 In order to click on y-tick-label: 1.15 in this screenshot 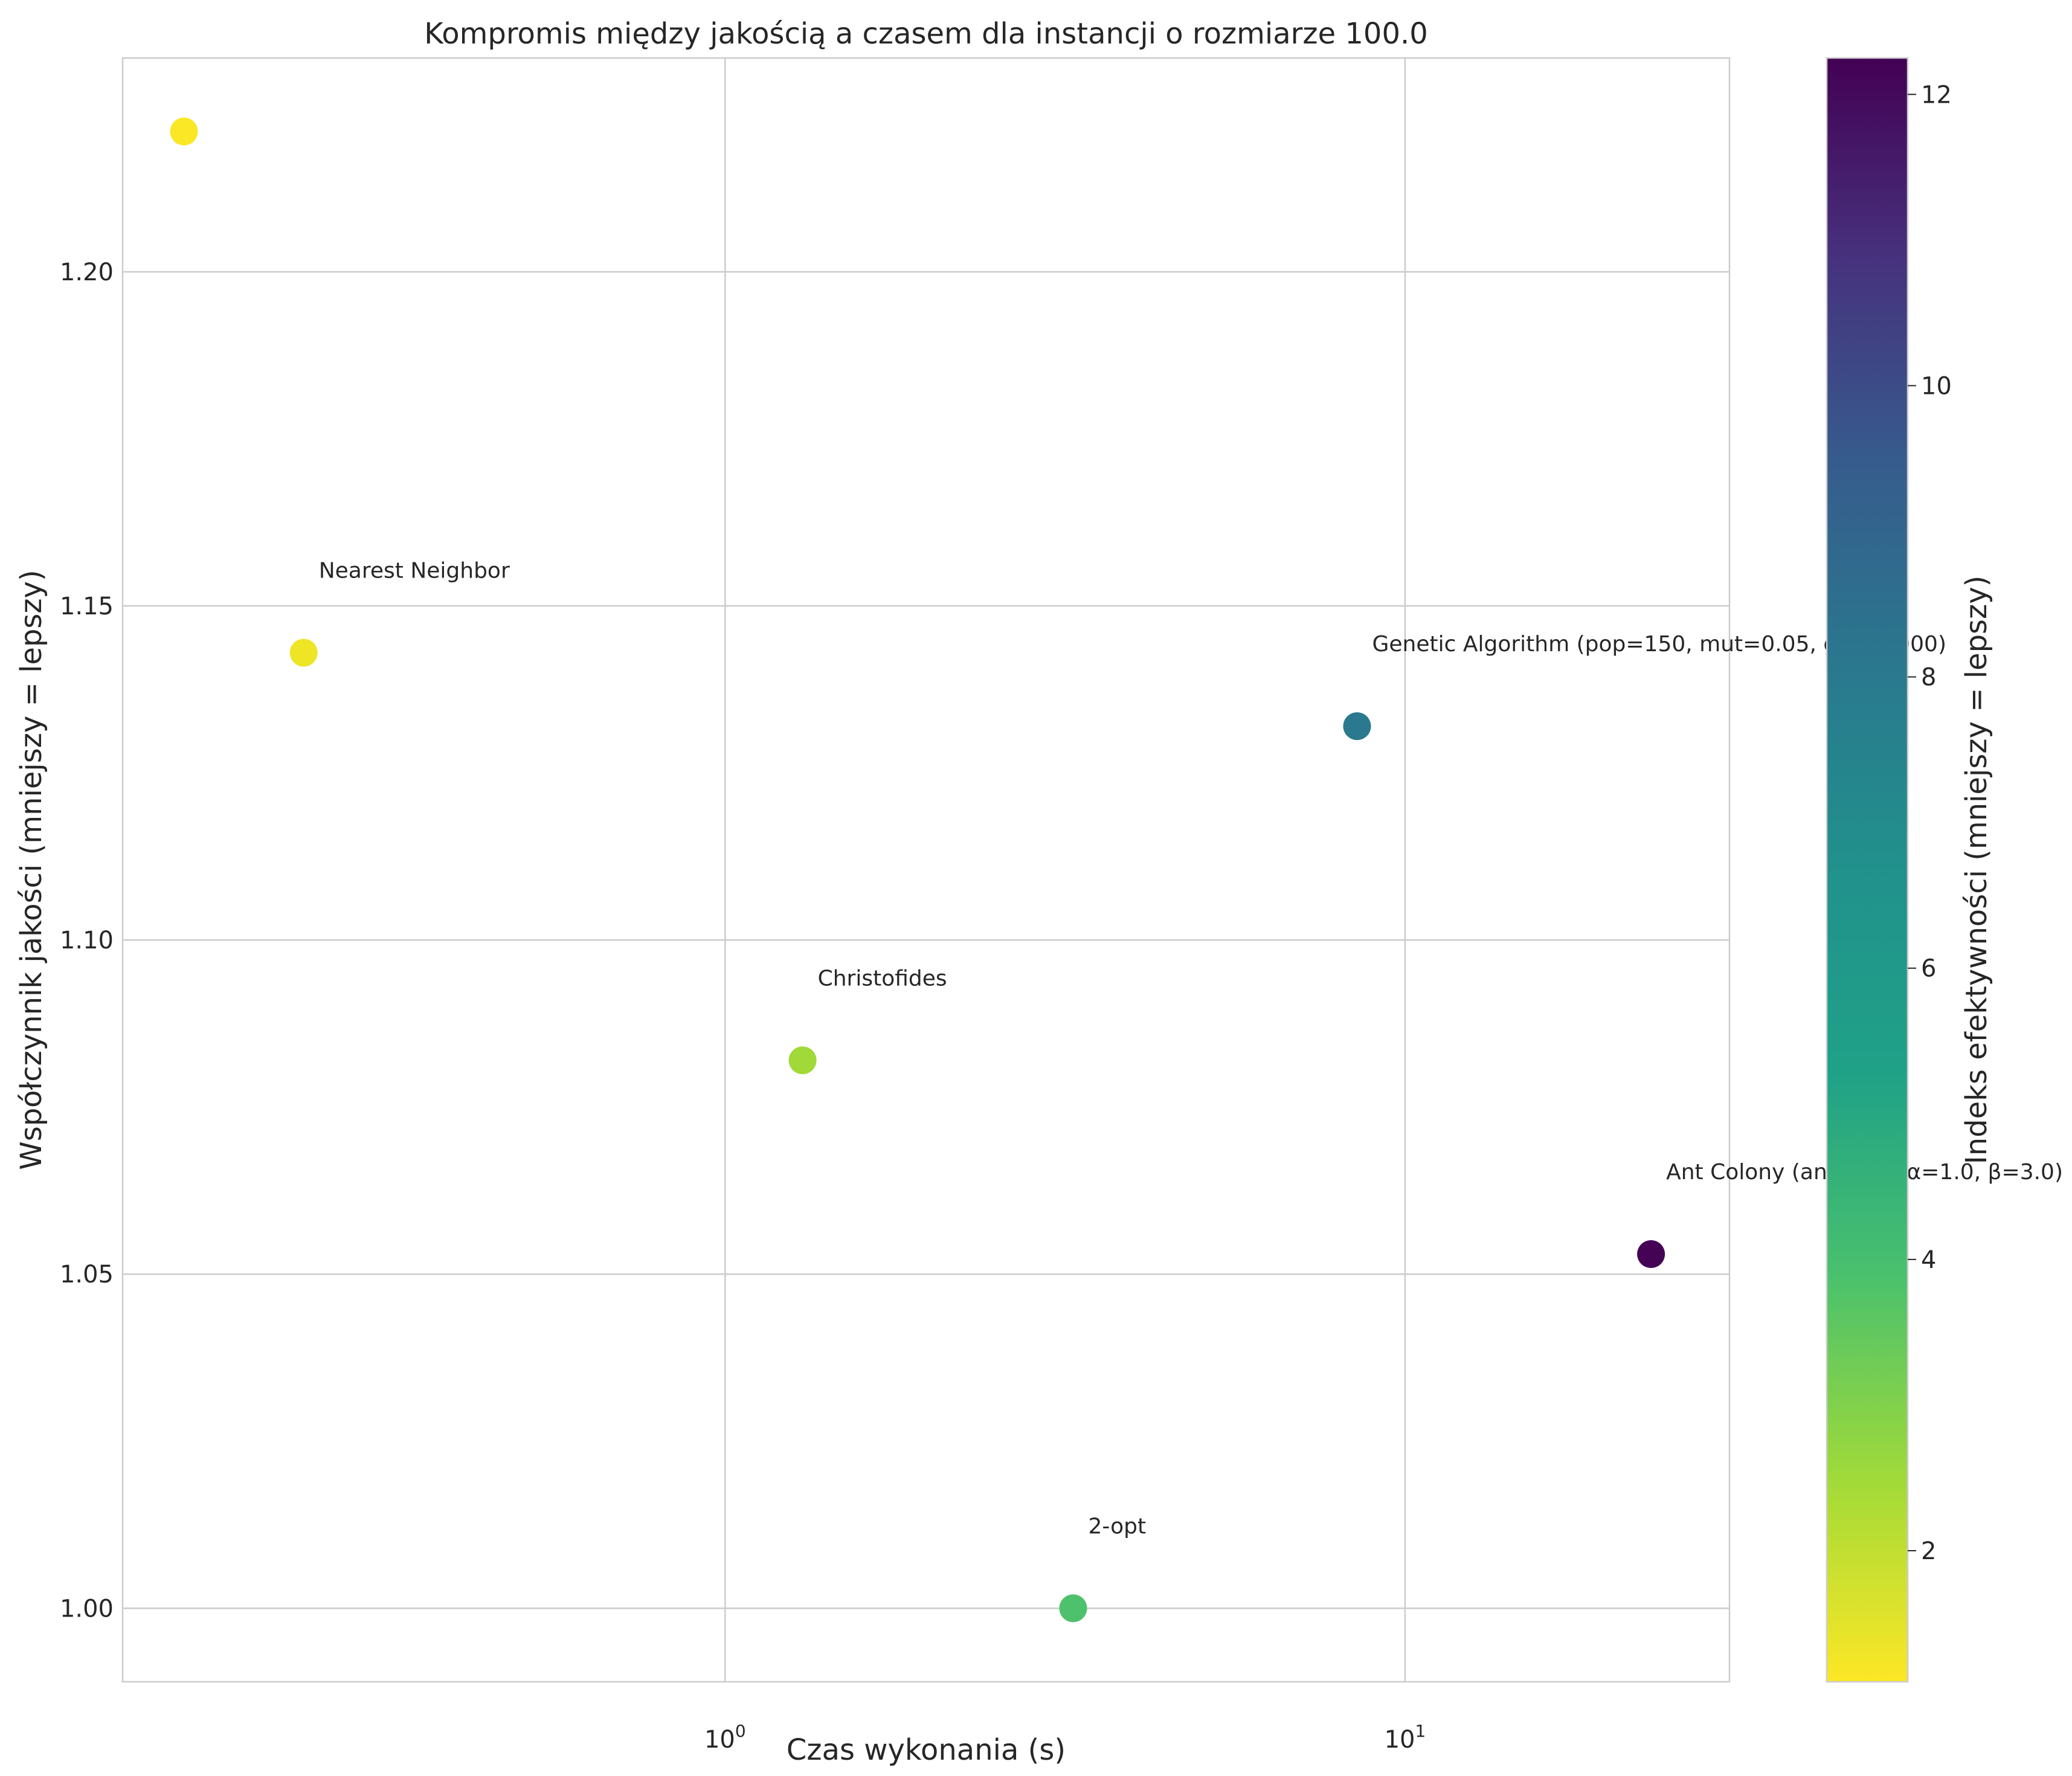, I will do `click(87, 607)`.